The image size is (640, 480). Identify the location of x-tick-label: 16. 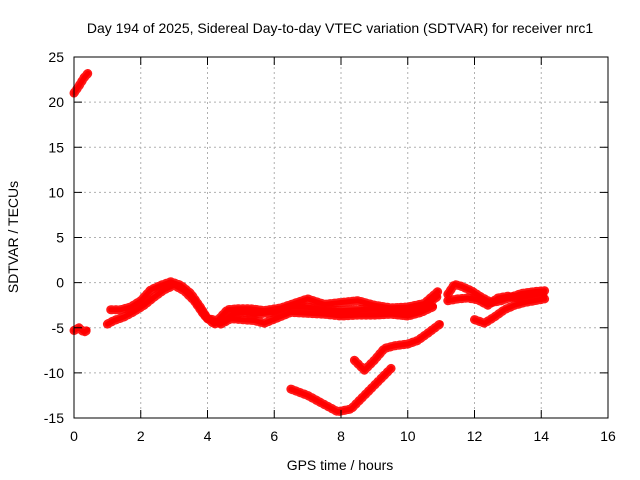
(608, 436).